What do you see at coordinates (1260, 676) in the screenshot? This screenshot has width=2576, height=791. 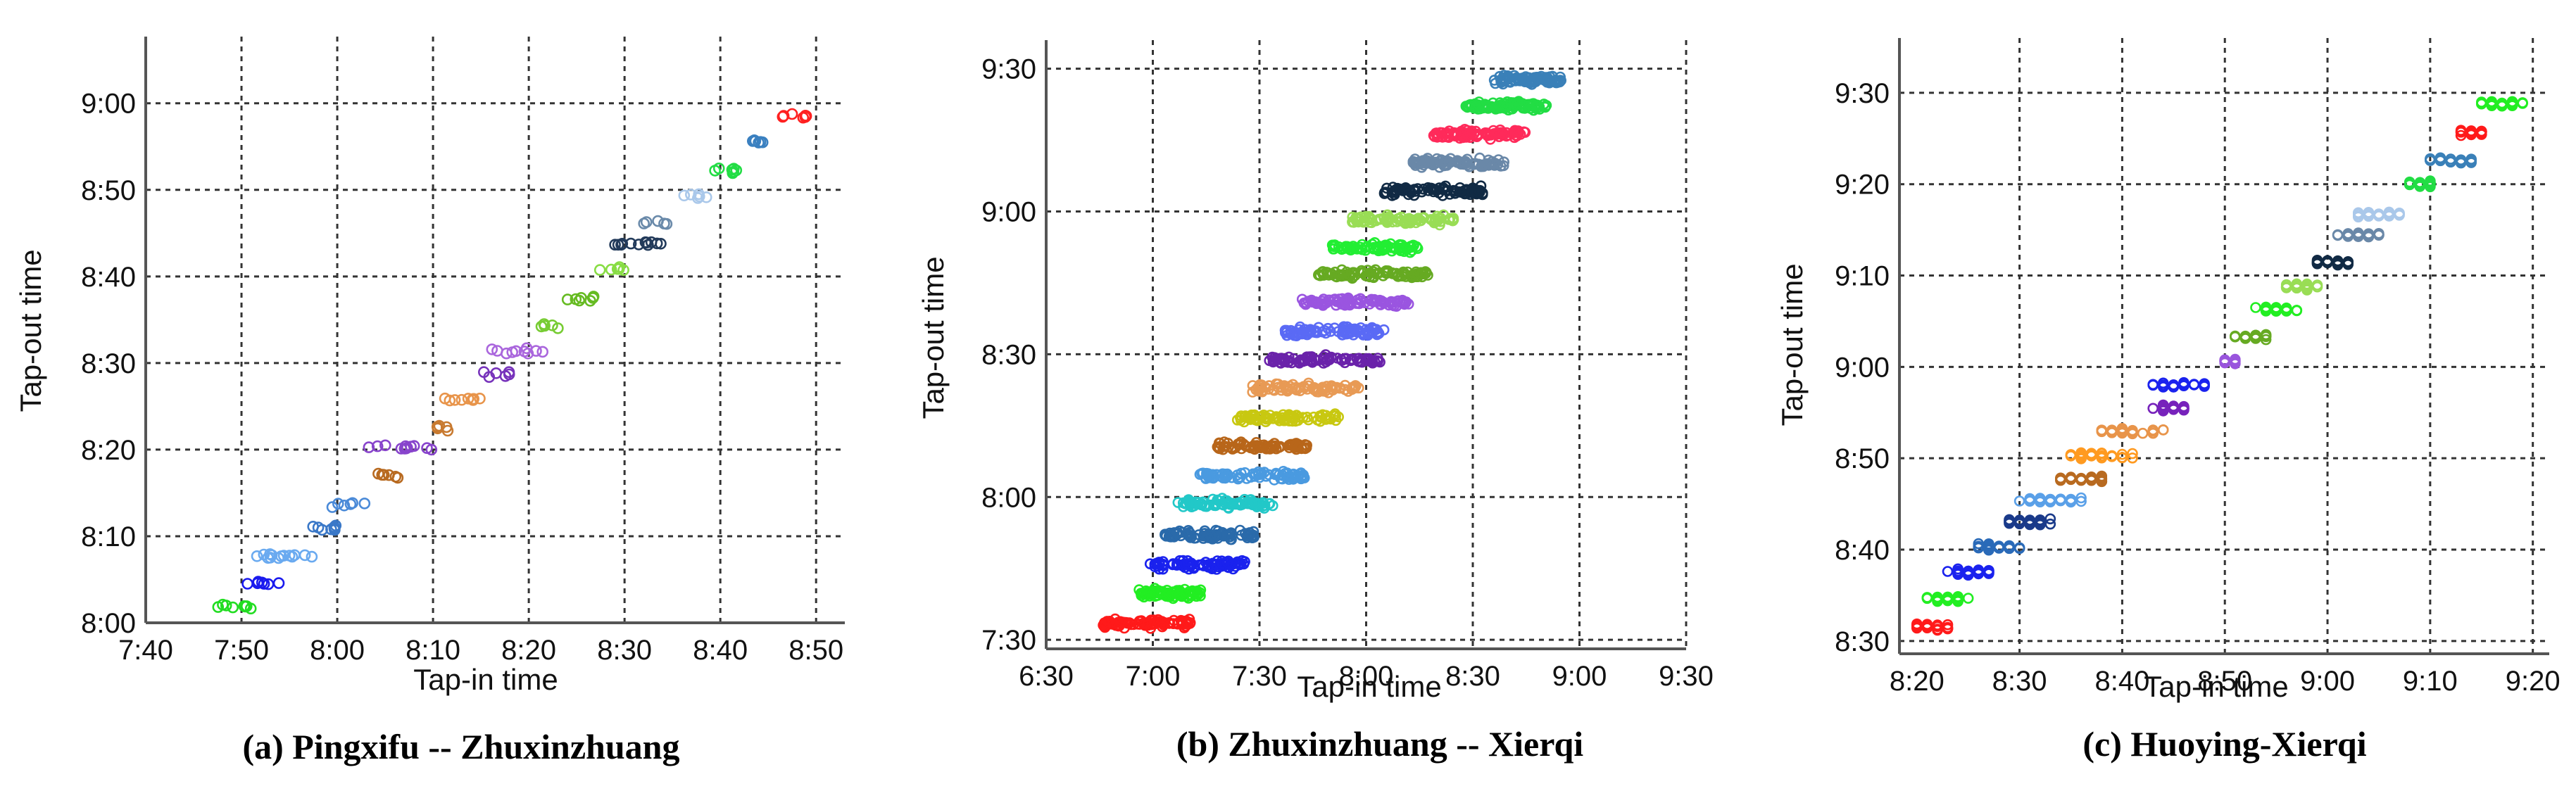 I see `x-tick-label: 7:30` at bounding box center [1260, 676].